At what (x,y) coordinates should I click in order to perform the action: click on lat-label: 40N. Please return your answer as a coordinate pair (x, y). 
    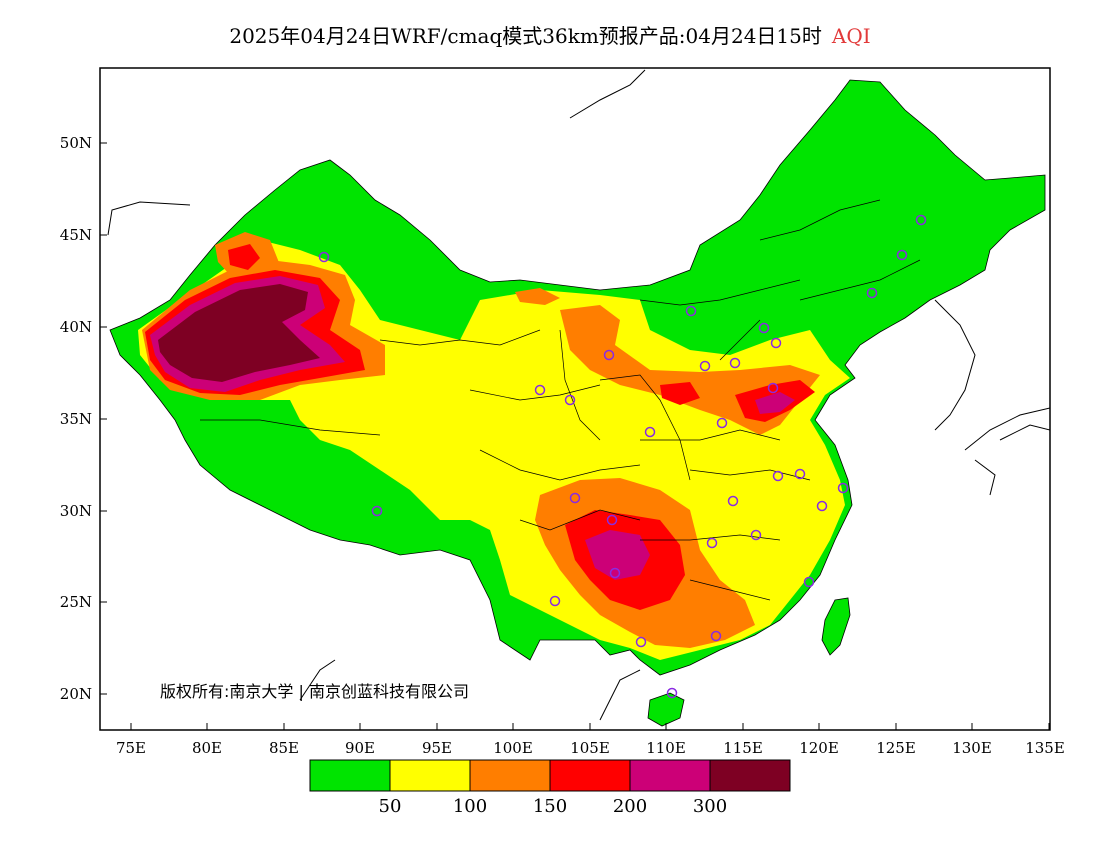
    Looking at the image, I should click on (76, 327).